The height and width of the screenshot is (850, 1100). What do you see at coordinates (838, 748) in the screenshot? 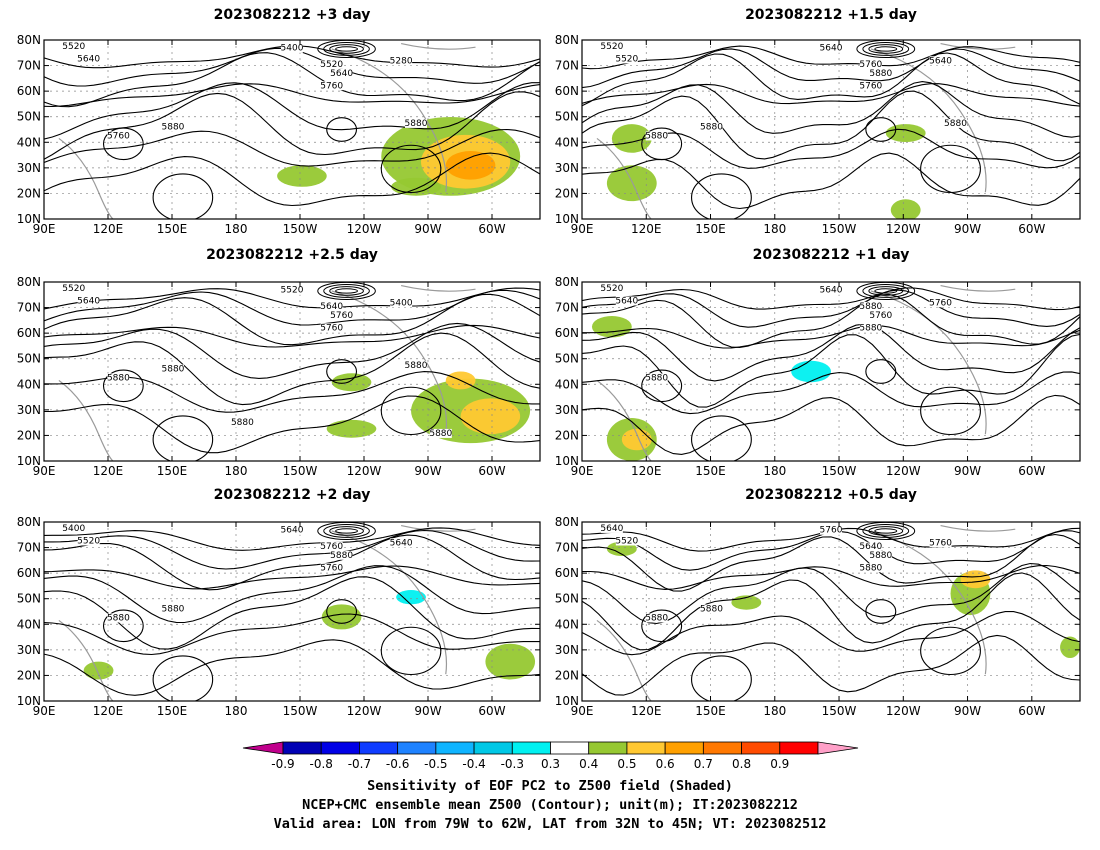
I see `colorbar-extend-high` at bounding box center [838, 748].